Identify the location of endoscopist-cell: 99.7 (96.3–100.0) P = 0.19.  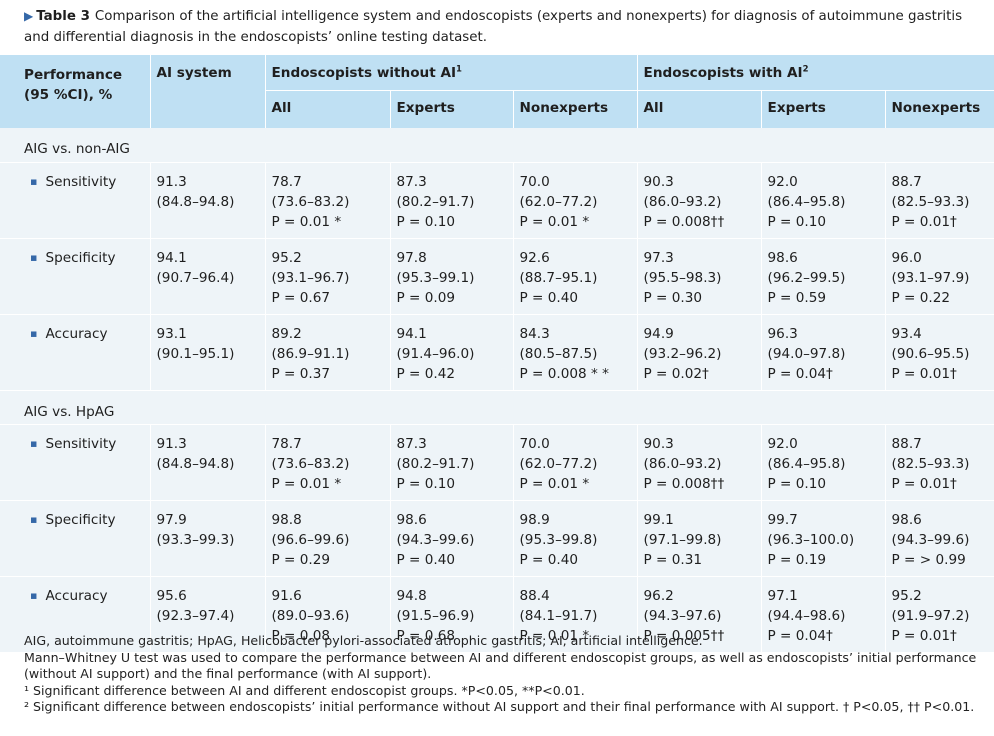
(823, 537).